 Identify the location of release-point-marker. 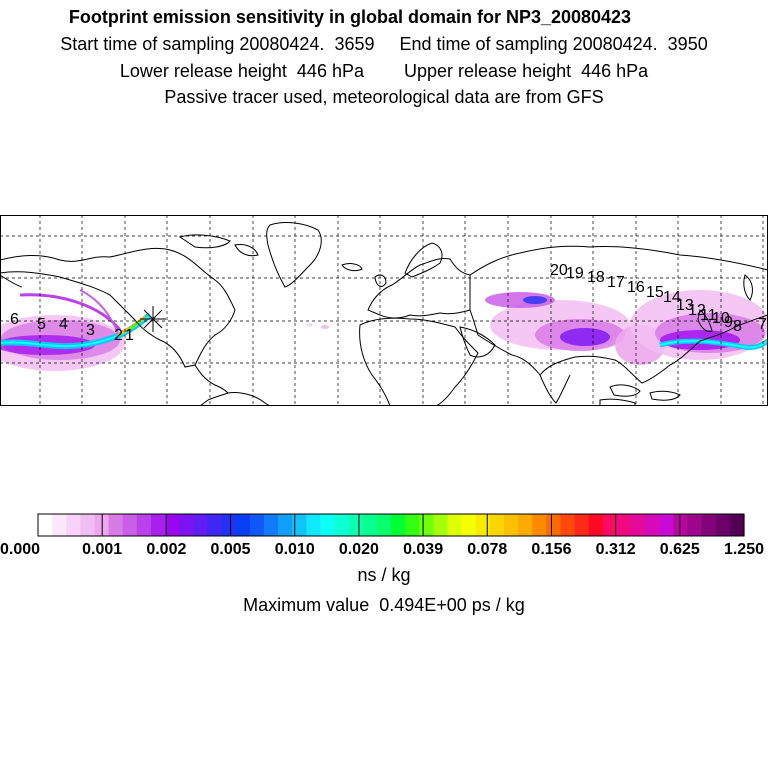
(153, 319).